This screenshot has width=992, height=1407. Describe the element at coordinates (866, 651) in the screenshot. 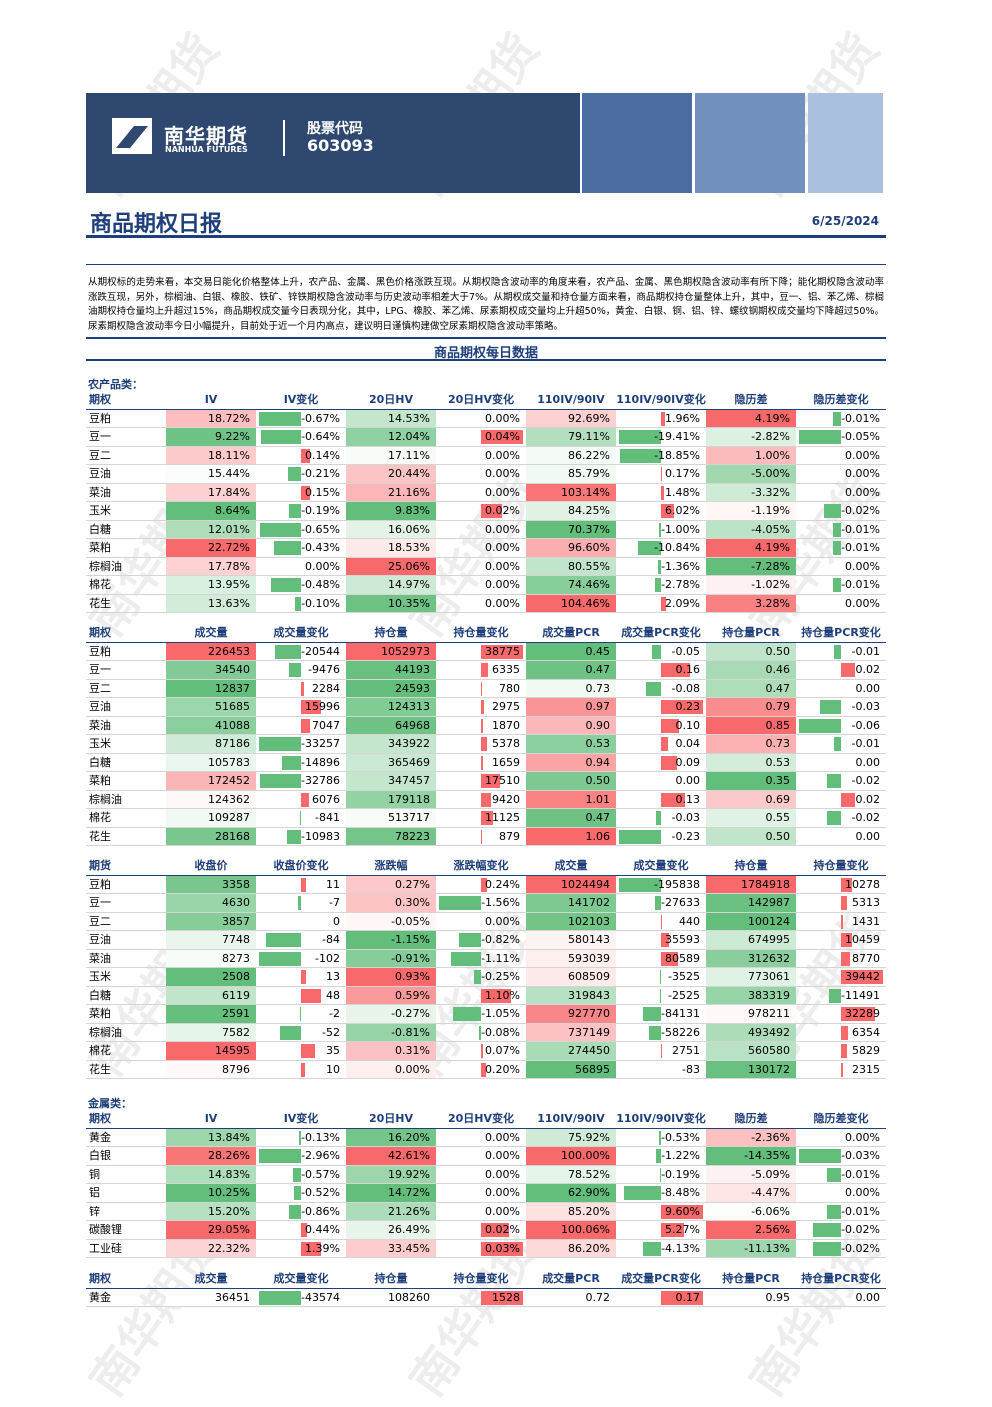

I see `cell-value: -0.01` at that location.